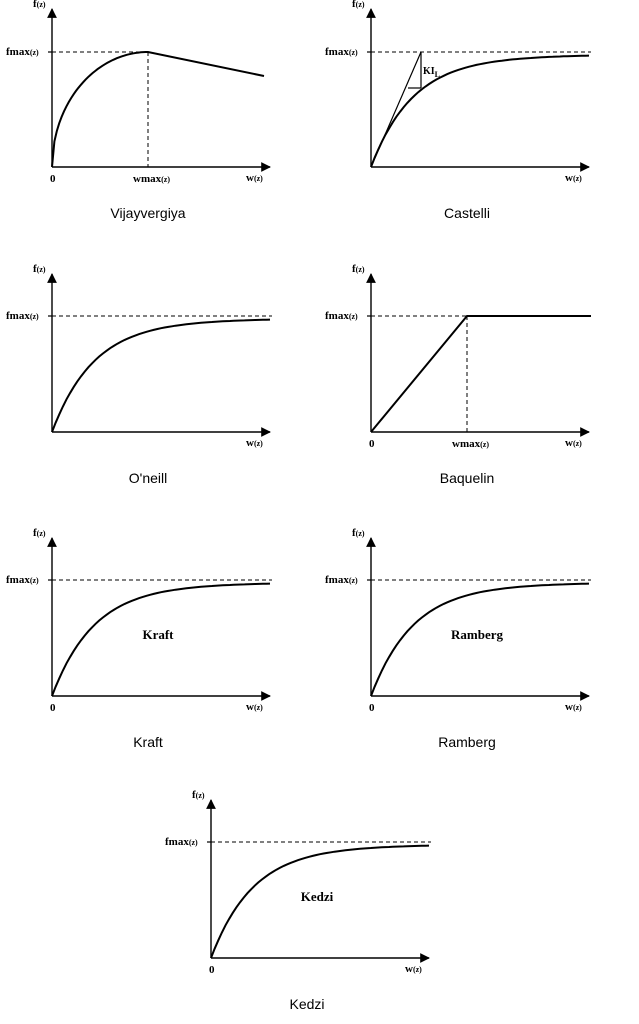 This screenshot has width=639, height=1024. I want to click on chart-panel-kraft: f(z) w(z) fmax(z) 0 Kraft Kraft, so click(139, 638).